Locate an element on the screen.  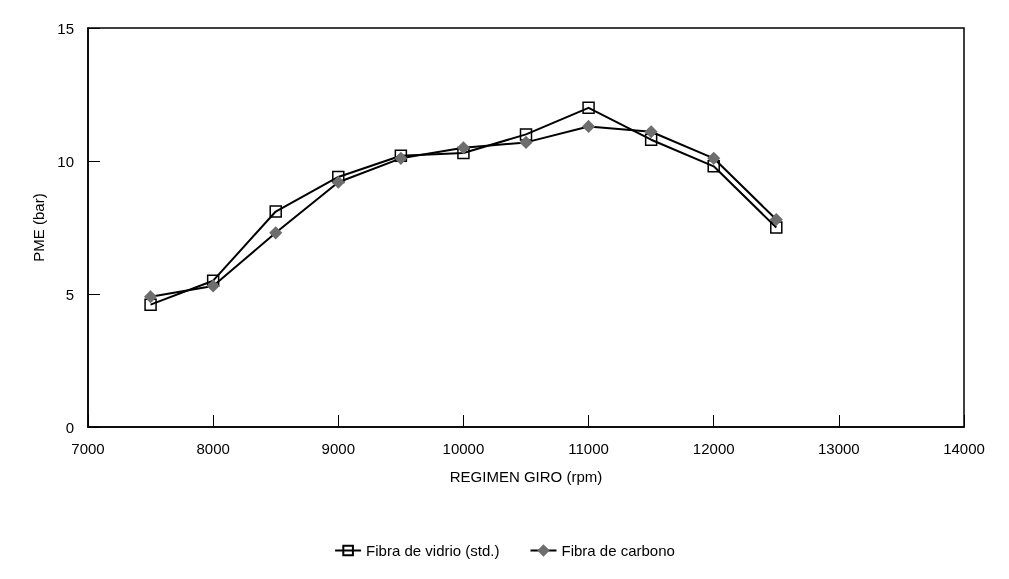
x-tick-label: 9000 is located at coordinates (338, 448).